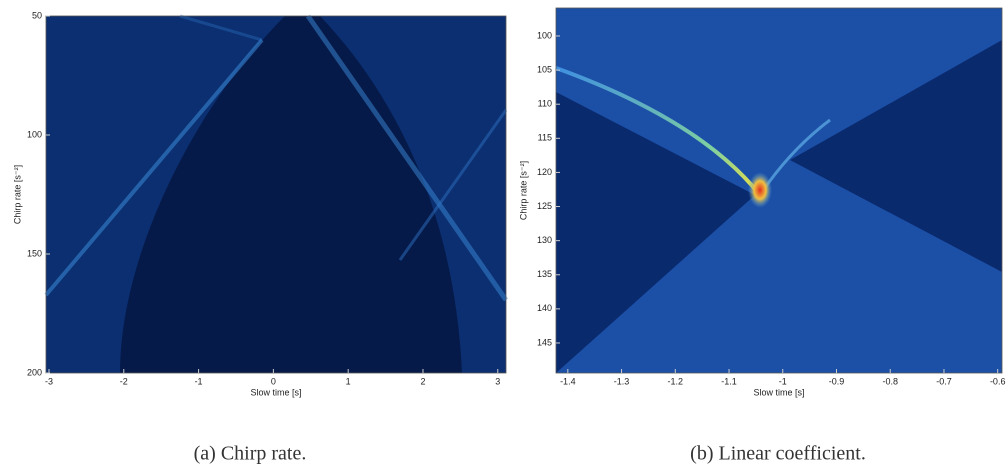  What do you see at coordinates (568, 381) in the screenshot?
I see `x-tick-label: -1.4` at bounding box center [568, 381].